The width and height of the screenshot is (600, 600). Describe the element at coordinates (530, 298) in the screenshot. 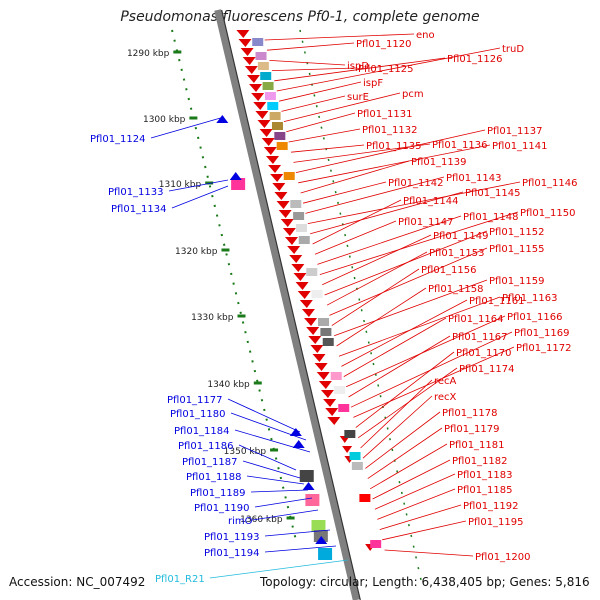

I see `gene-label: Pfl01_1163` at that location.